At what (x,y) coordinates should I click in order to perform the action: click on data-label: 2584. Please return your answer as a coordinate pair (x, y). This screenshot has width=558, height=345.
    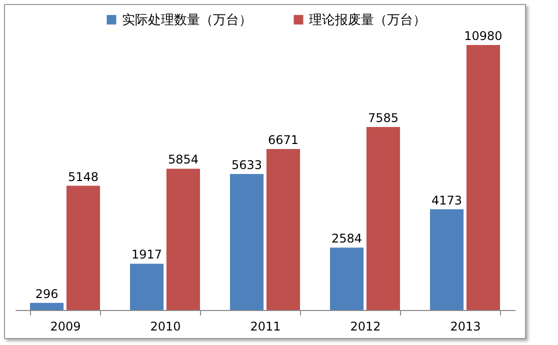
    Looking at the image, I should click on (346, 239).